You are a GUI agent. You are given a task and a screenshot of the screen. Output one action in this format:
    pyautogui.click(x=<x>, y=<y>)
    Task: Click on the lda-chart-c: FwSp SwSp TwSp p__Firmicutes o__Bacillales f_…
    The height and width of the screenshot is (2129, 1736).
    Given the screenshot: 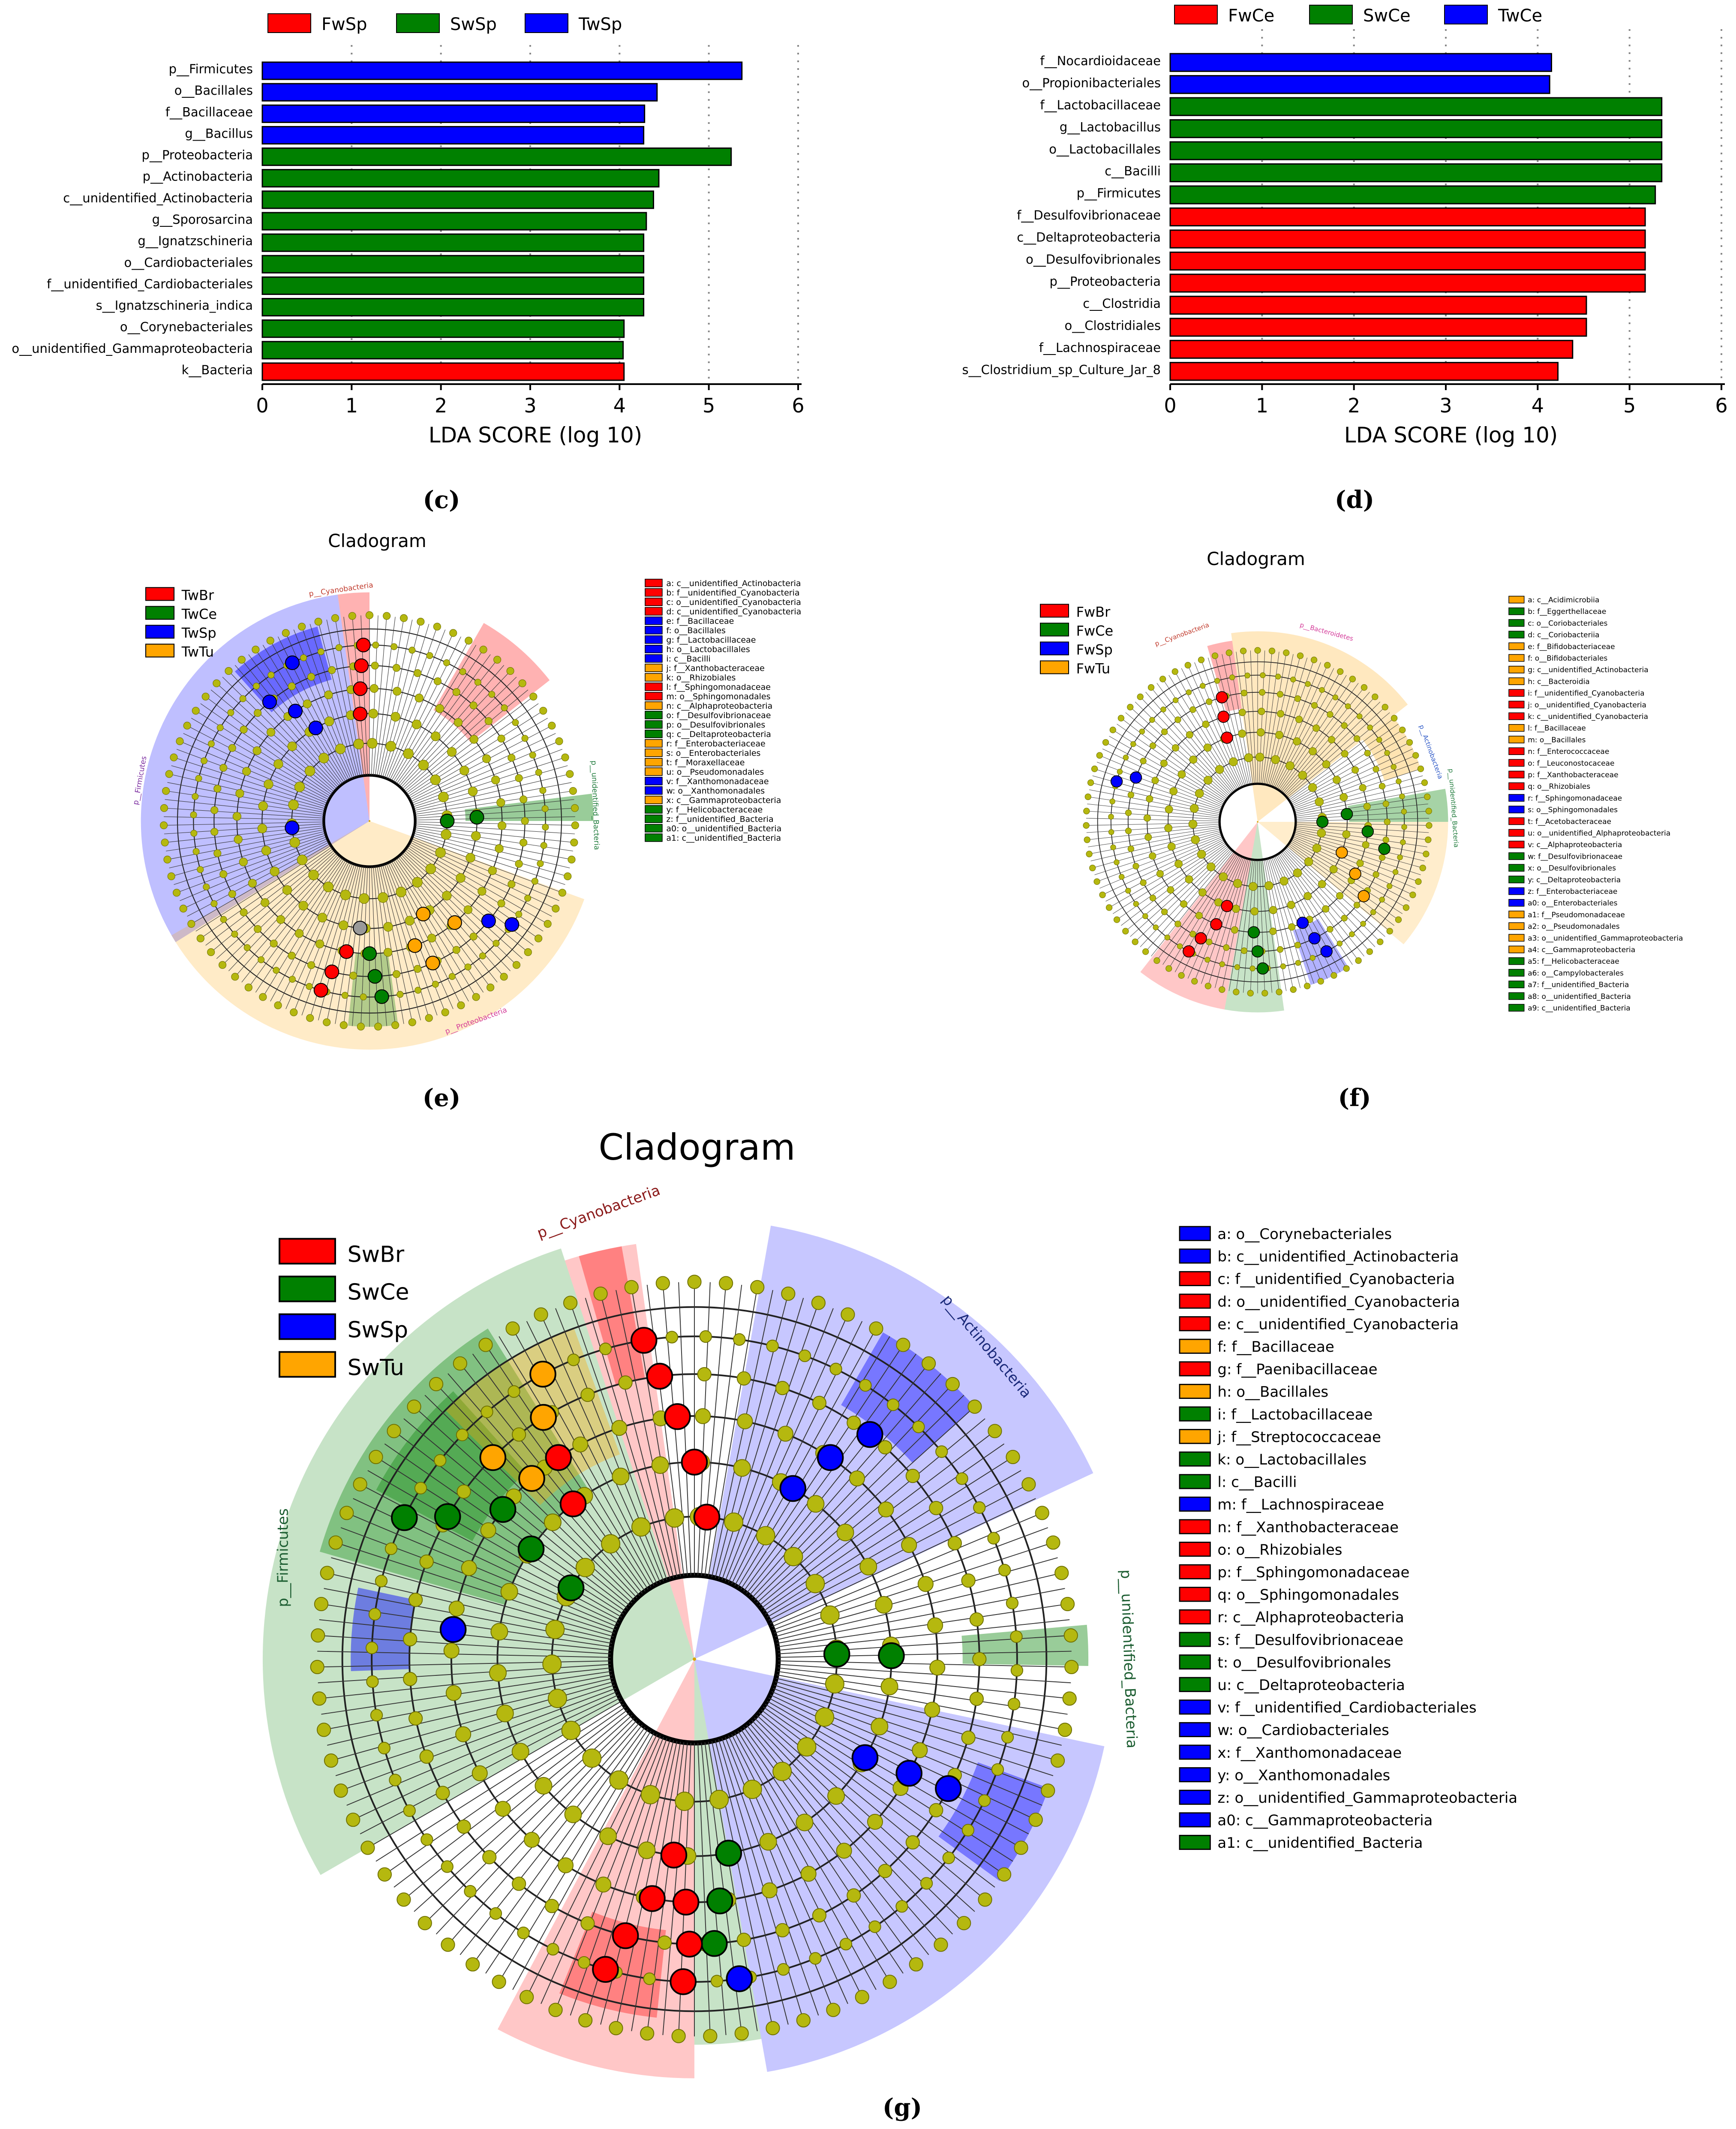 What is the action you would take?
    pyautogui.click(x=408, y=230)
    